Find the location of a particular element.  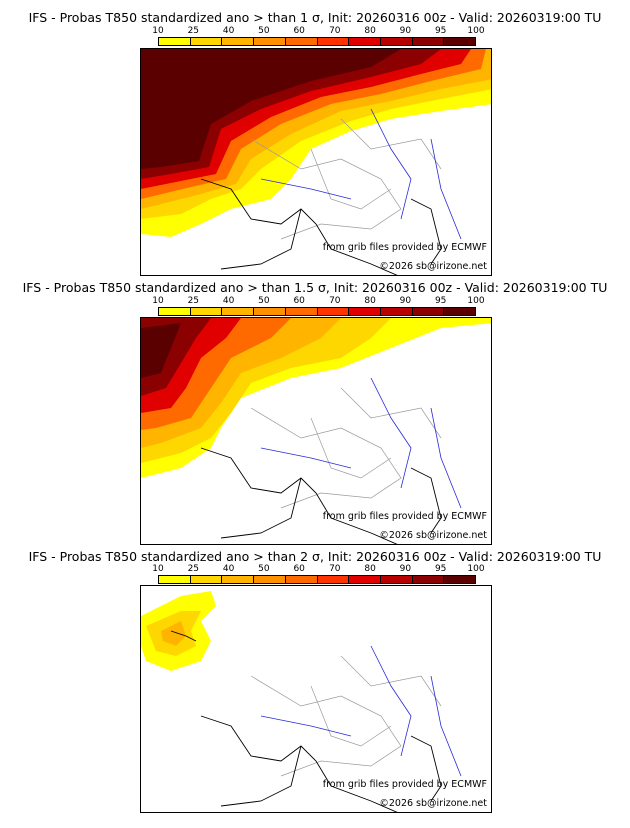

panel-3-colorbar: 10 25 40 50 60 70 80 90 95 100 is located at coordinates (318, 574).